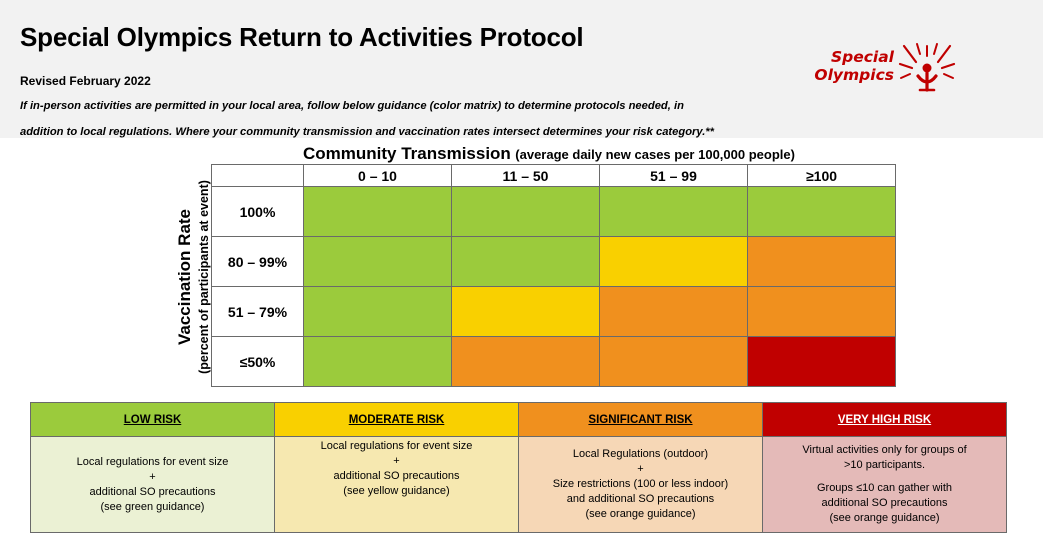 Image resolution: width=1043 pixels, height=550 pixels. Describe the element at coordinates (884, 465) in the screenshot. I see `guidance-line: >10 participants.` at that location.